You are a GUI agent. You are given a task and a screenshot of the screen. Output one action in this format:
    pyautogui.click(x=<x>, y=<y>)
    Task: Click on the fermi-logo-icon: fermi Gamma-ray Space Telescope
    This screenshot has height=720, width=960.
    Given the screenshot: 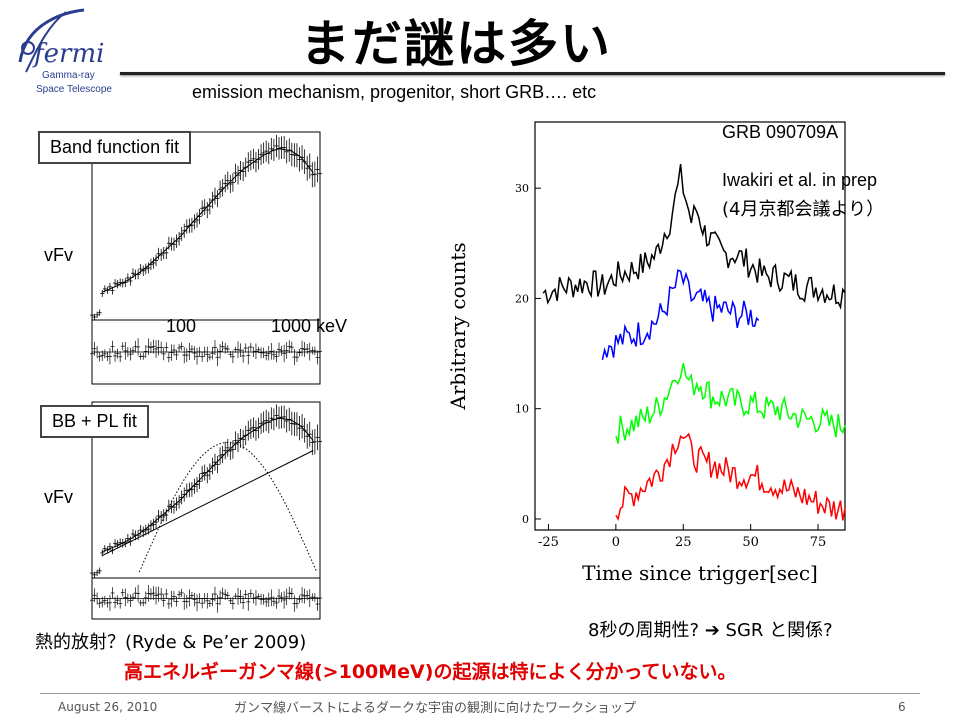 What is the action you would take?
    pyautogui.click(x=65, y=51)
    